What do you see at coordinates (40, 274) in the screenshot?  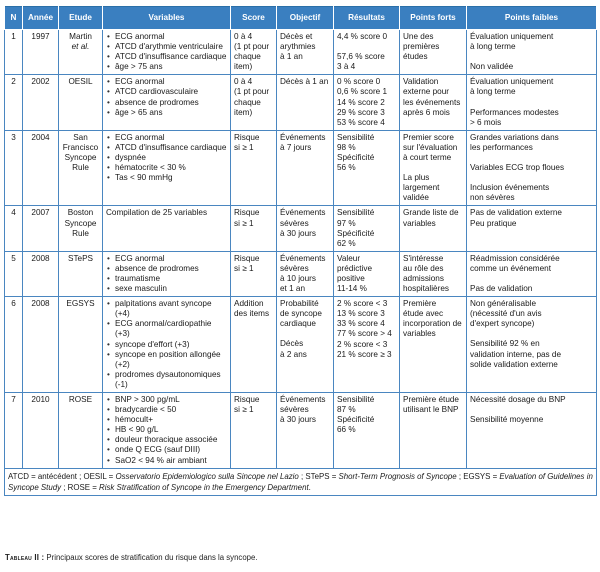 I see `year-cell: 2008` at bounding box center [40, 274].